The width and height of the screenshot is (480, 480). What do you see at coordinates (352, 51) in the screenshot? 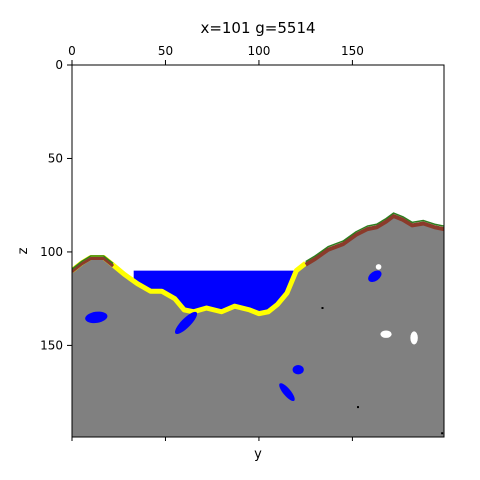
I see `x-tick-label: 150` at bounding box center [352, 51].